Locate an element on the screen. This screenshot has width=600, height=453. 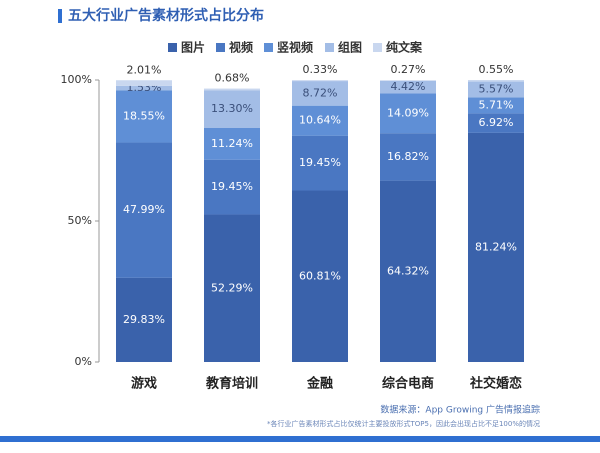
value-label: 5.71% is located at coordinates (496, 104).